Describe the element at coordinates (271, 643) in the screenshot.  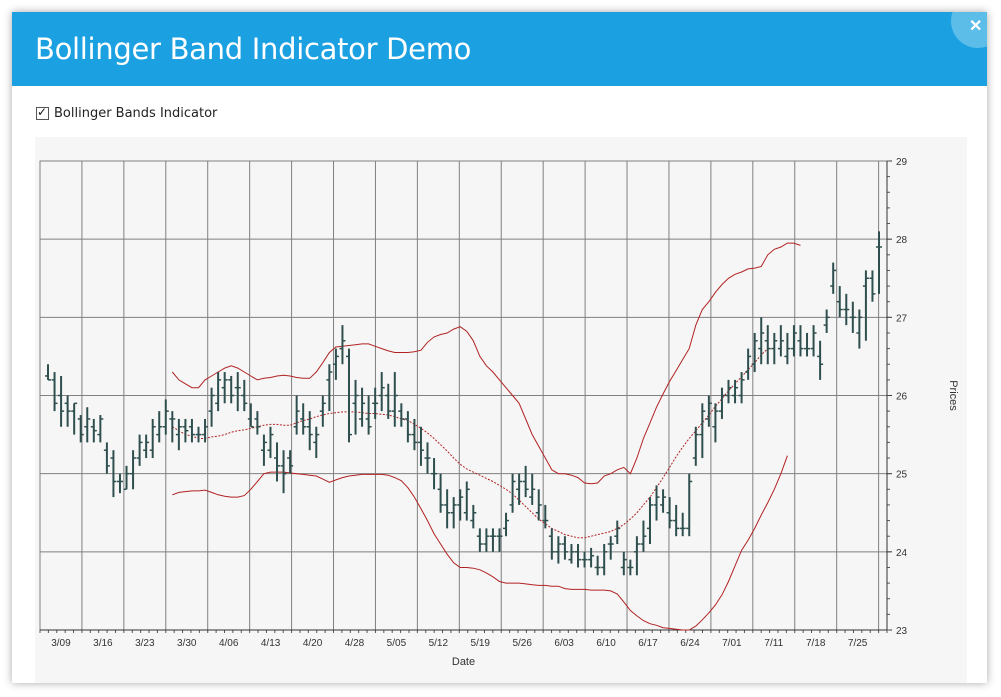
I see `x-tick-label: 4/13` at that location.